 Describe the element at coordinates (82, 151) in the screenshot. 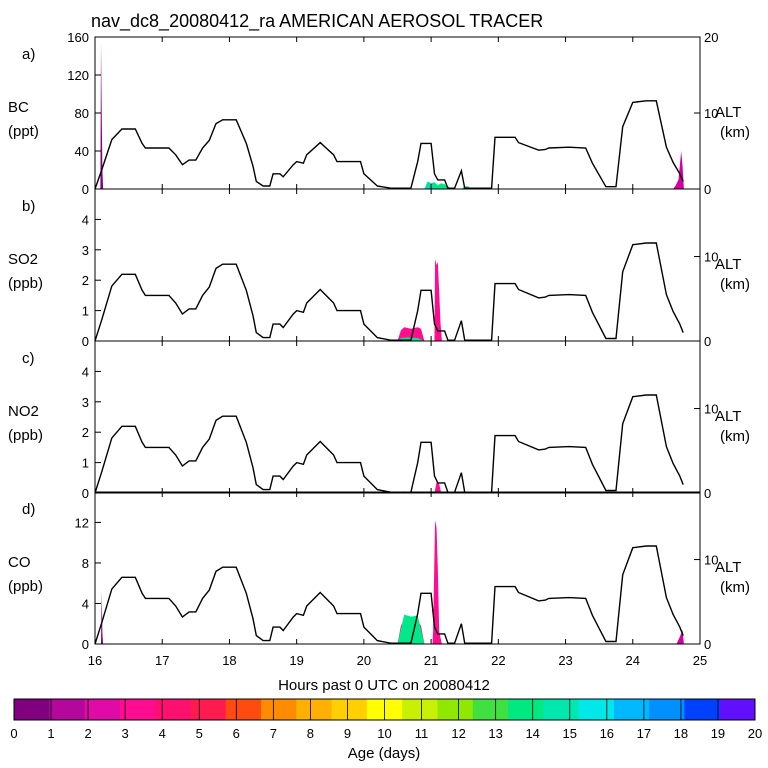

I see `y-tick-label: 40` at that location.